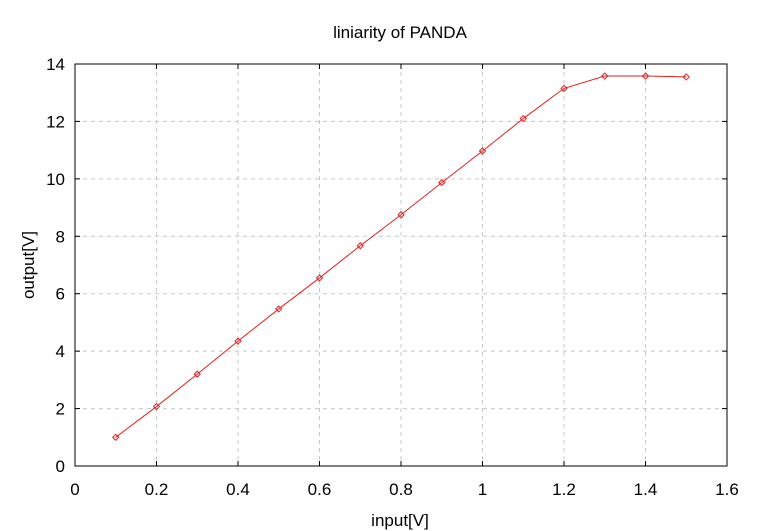  I want to click on y-axis-label: output[V], so click(28, 265).